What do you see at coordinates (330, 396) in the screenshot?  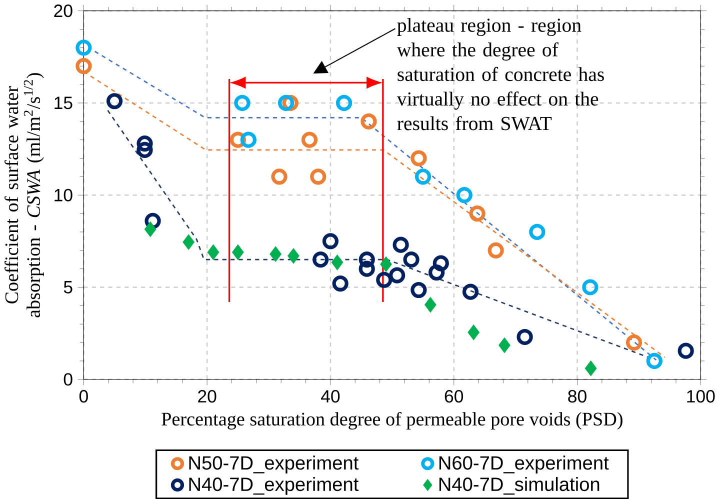 I see `x-tick-label: 40` at bounding box center [330, 396].